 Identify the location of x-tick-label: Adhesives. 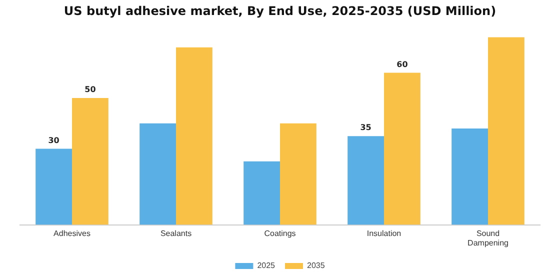
(72, 233).